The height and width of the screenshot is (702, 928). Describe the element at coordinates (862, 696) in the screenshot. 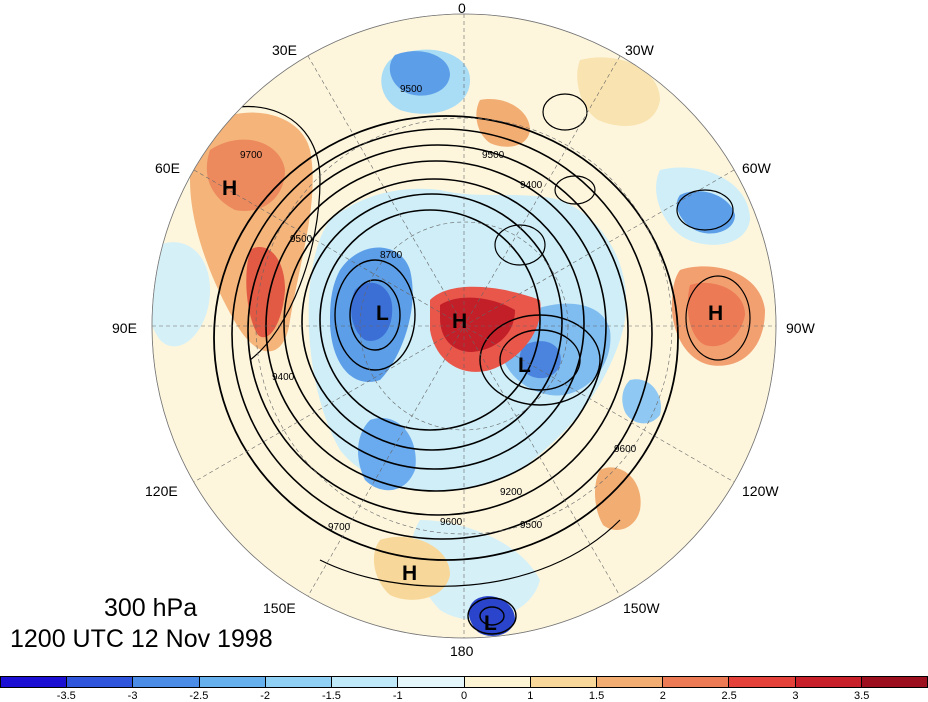

I see `colorbar-tick-label: 3.5` at that location.